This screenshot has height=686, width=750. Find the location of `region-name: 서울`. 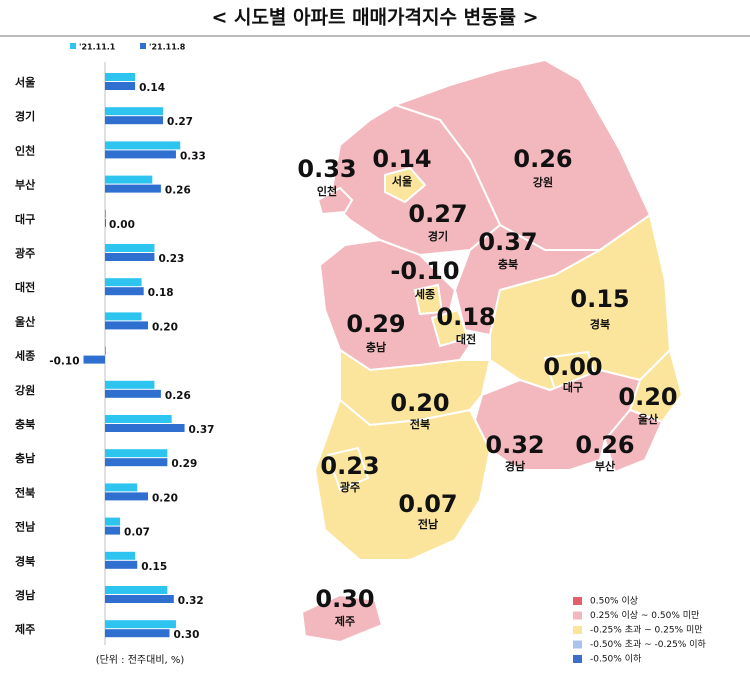

region-name: 서울 is located at coordinates (402, 181).